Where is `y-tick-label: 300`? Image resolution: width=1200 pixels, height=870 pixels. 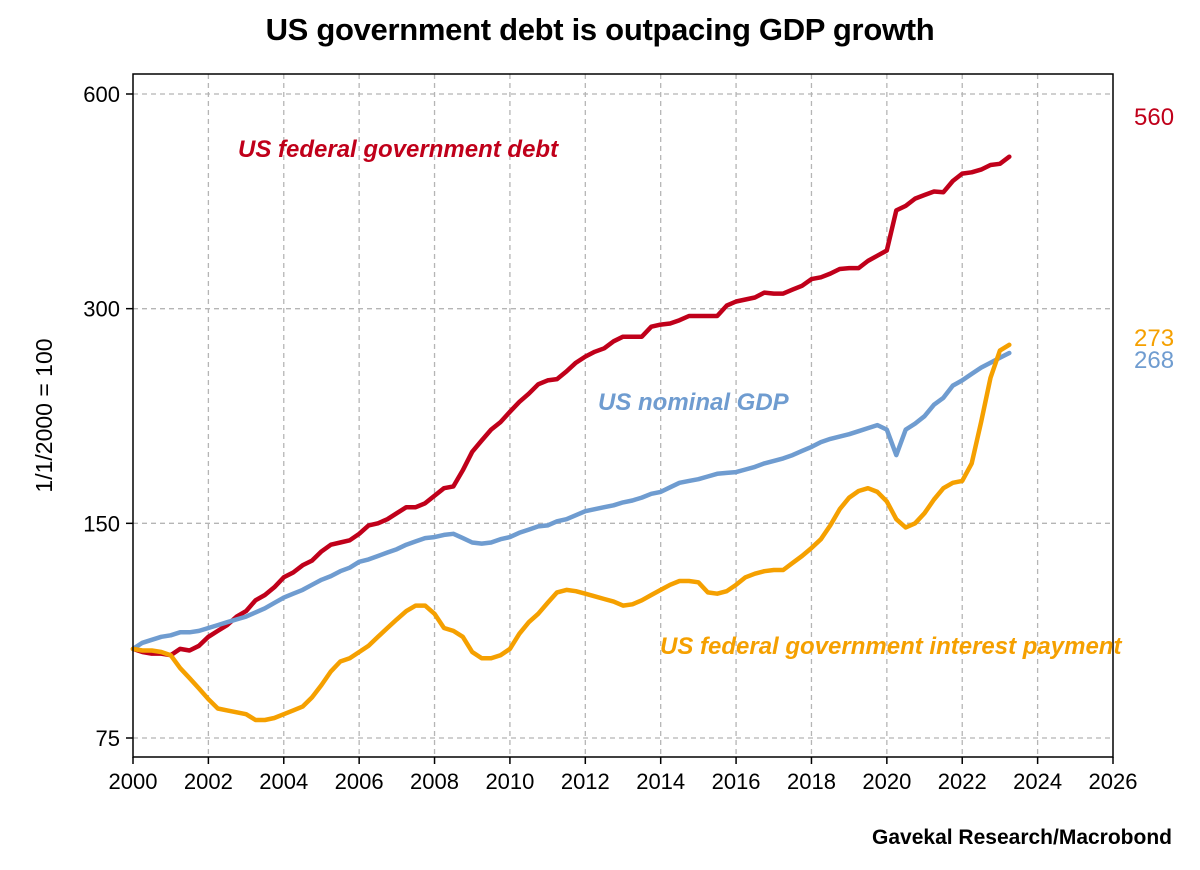 y-tick-label: 300 is located at coordinates (101, 309).